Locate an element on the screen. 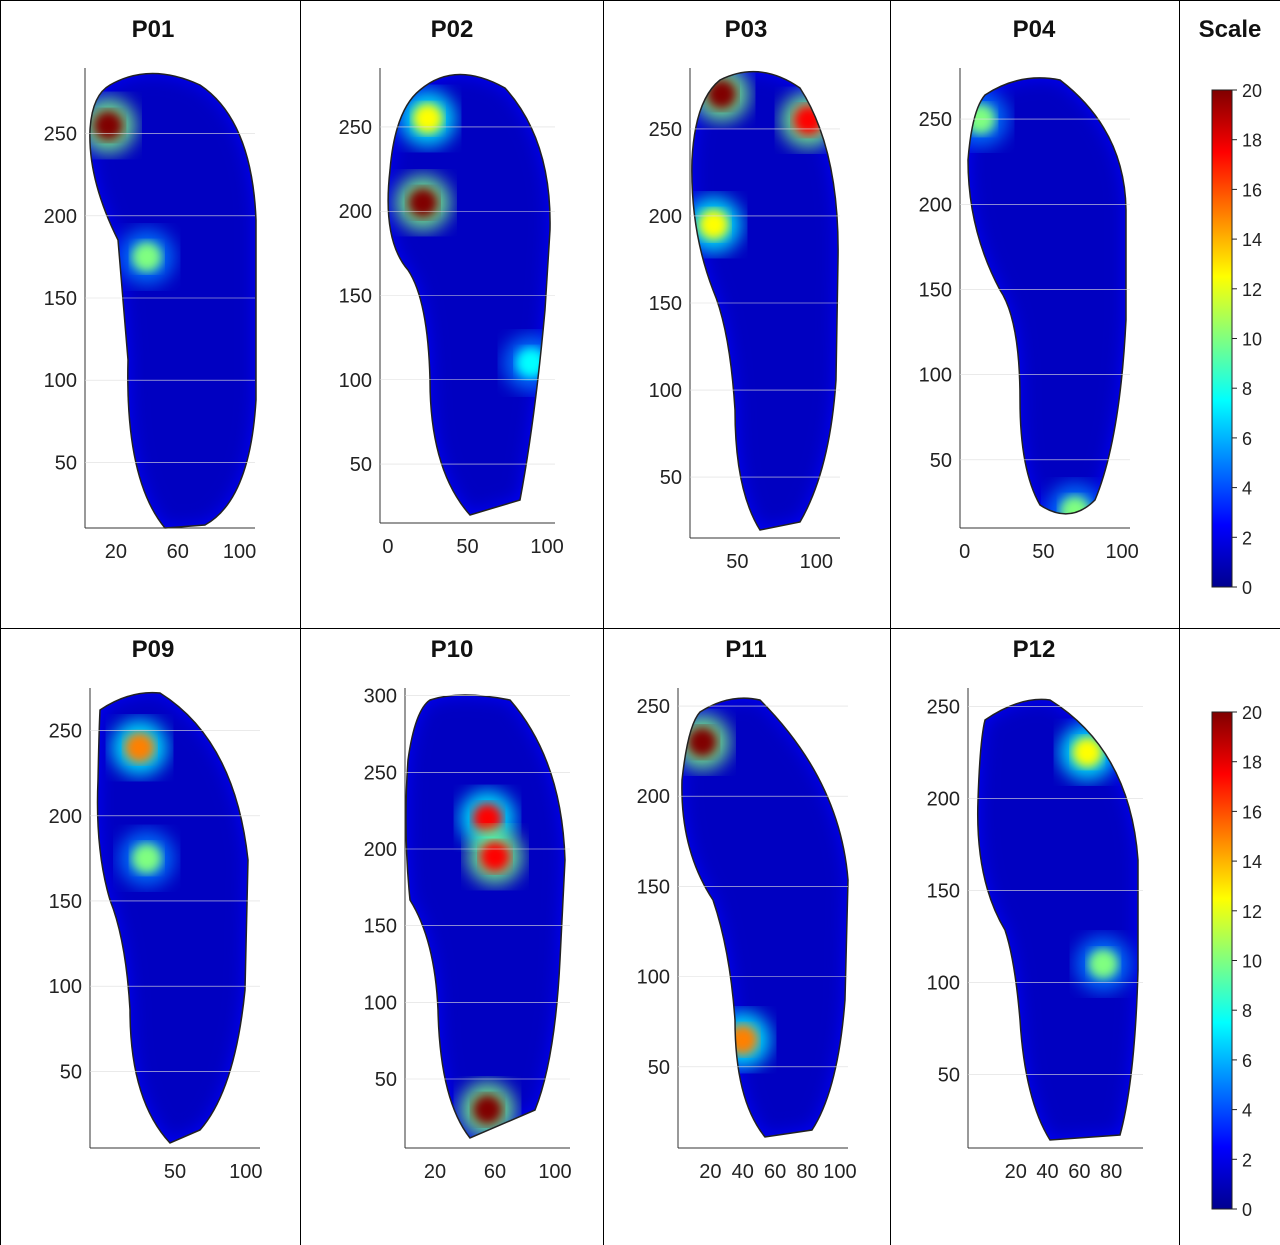  panel-title-p03: P03 is located at coordinates (746, 29).